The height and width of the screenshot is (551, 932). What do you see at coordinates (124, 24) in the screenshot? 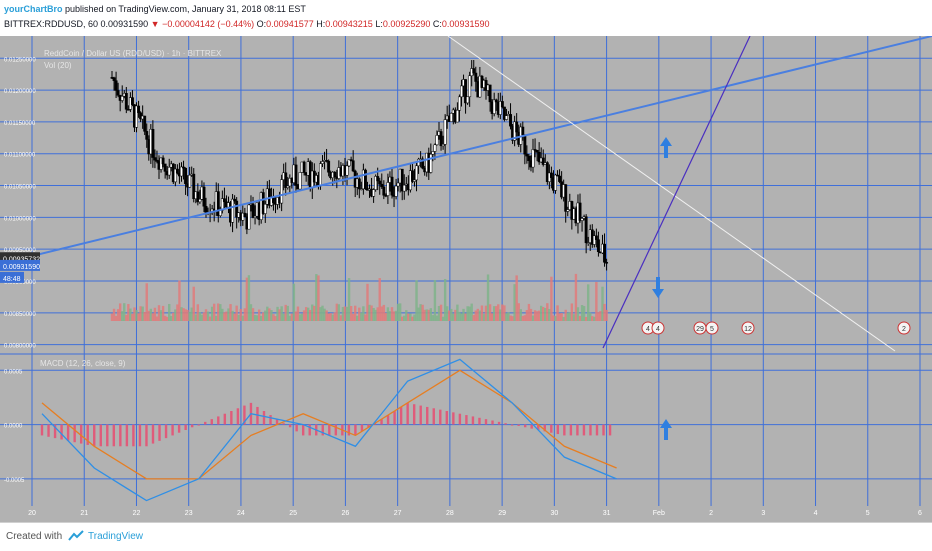
I see `last-price: 0.00931590` at bounding box center [124, 24].